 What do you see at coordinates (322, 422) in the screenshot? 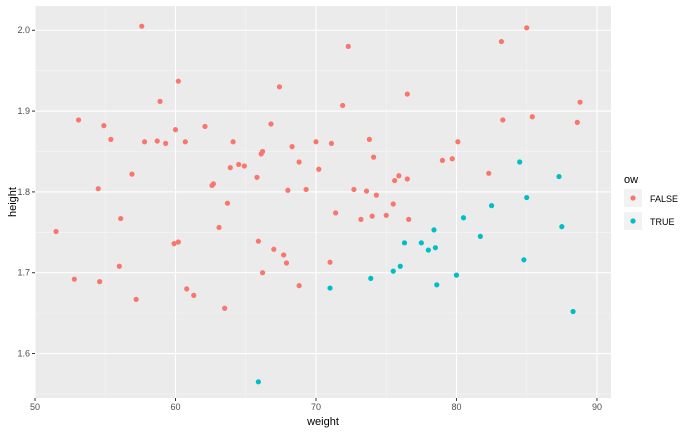
I see `x-axis-title: weight` at bounding box center [322, 422].